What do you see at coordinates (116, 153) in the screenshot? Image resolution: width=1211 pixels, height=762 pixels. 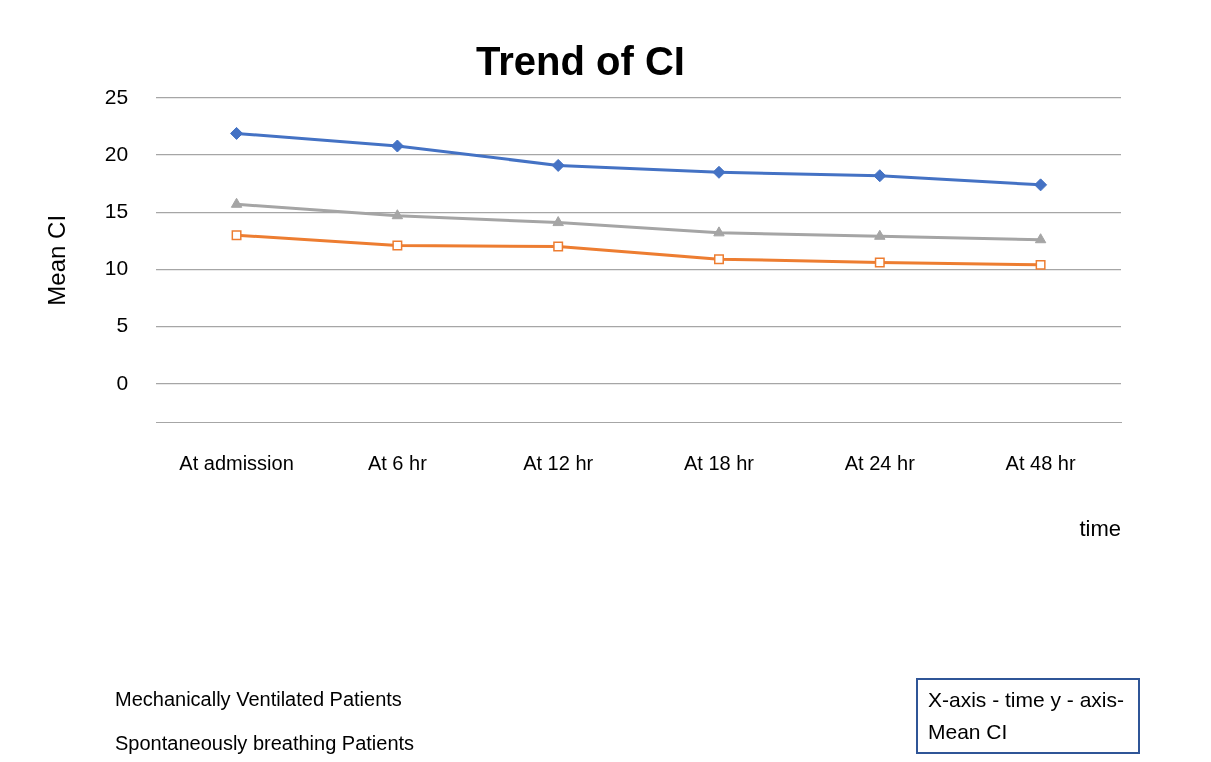 I see `y-tick-label: 20` at bounding box center [116, 153].